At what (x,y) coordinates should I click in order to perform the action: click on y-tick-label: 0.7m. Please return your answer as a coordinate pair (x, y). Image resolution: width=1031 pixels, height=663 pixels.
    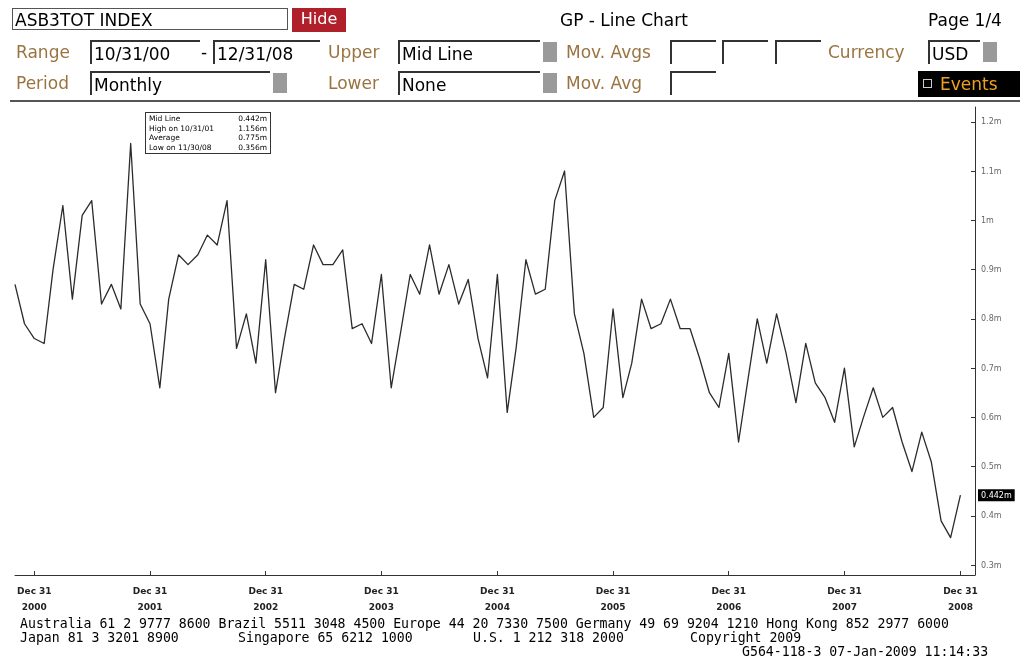
    Looking at the image, I should click on (991, 368).